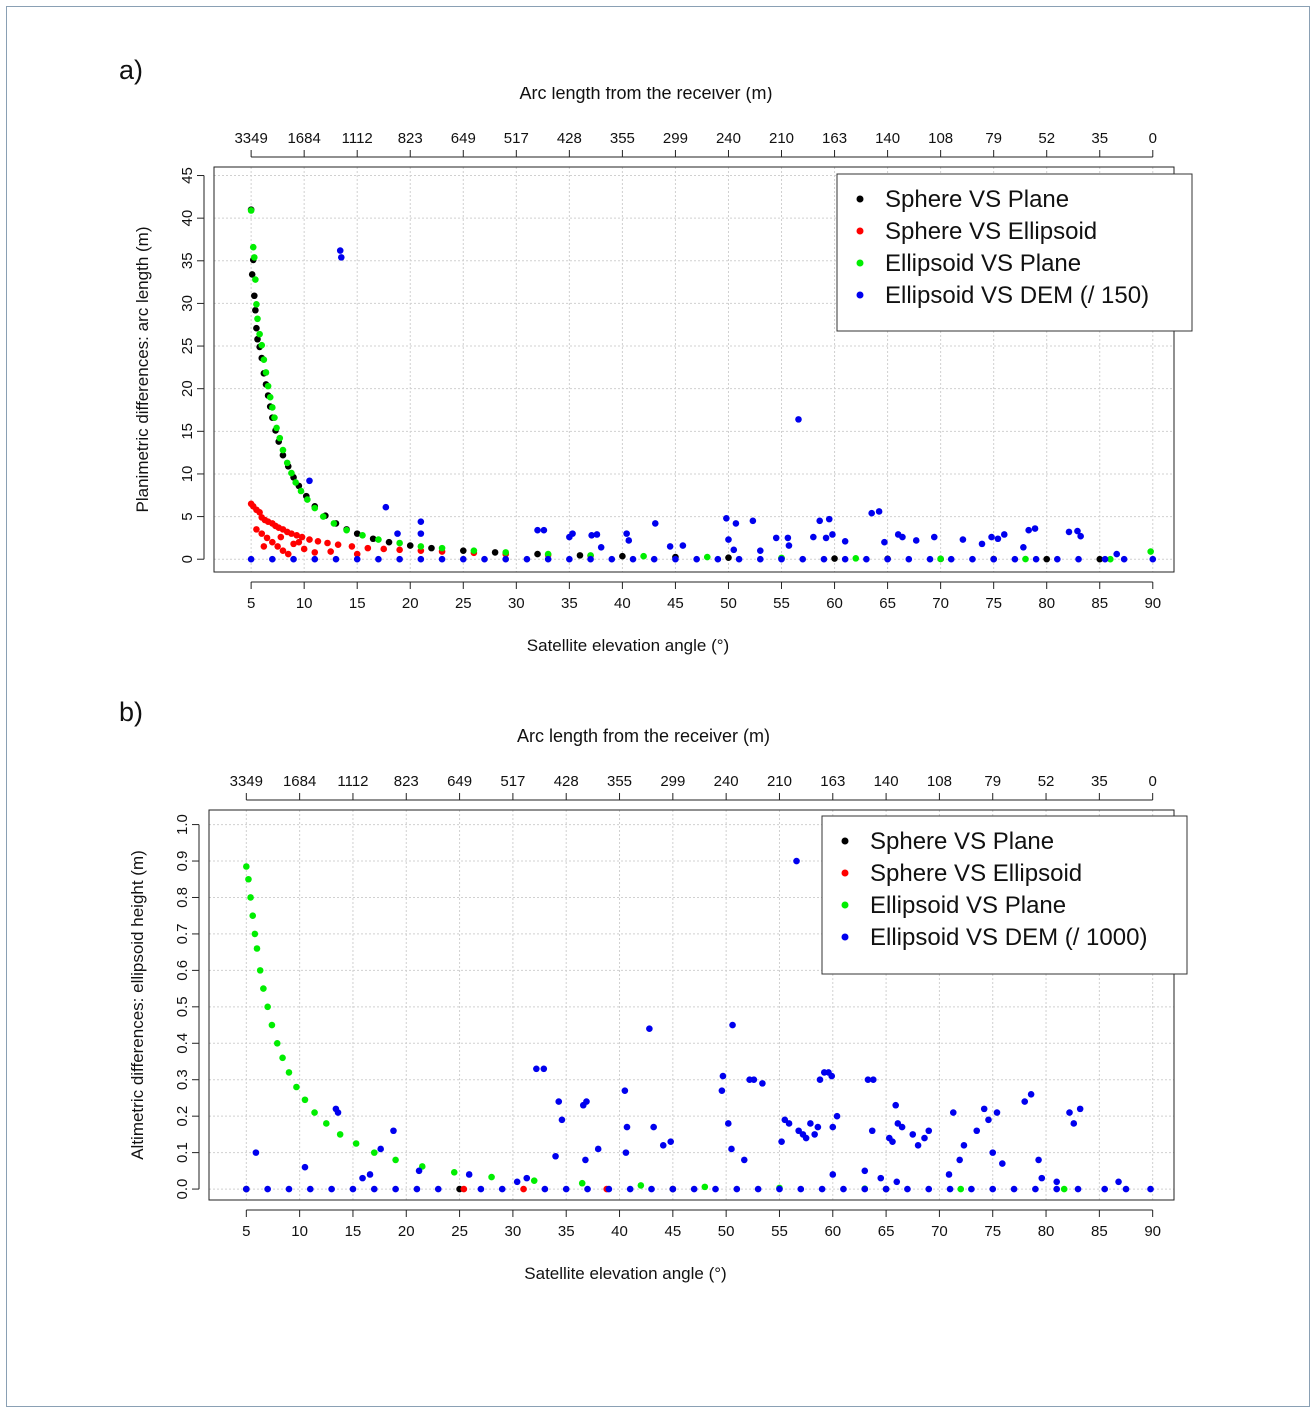  I want to click on top-tick-label: 210, so click(781, 138).